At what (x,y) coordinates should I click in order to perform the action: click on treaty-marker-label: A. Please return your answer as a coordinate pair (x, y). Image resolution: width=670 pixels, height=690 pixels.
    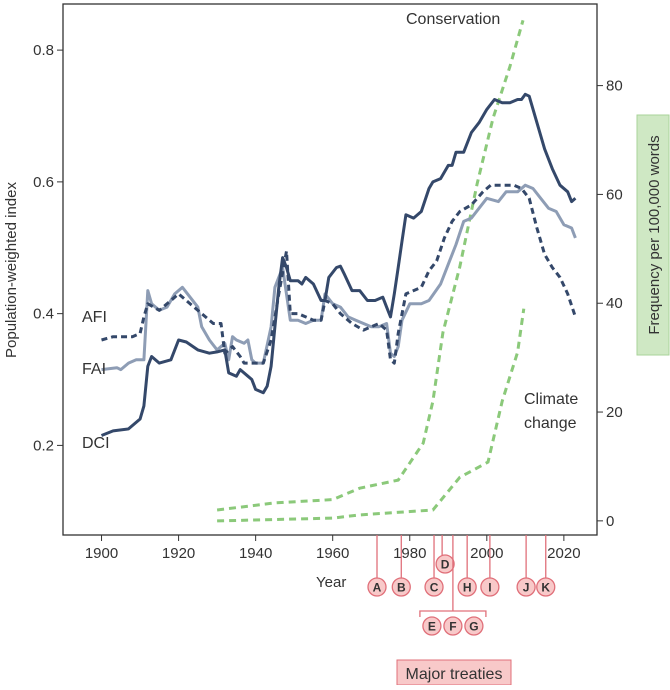
    Looking at the image, I should click on (377, 588).